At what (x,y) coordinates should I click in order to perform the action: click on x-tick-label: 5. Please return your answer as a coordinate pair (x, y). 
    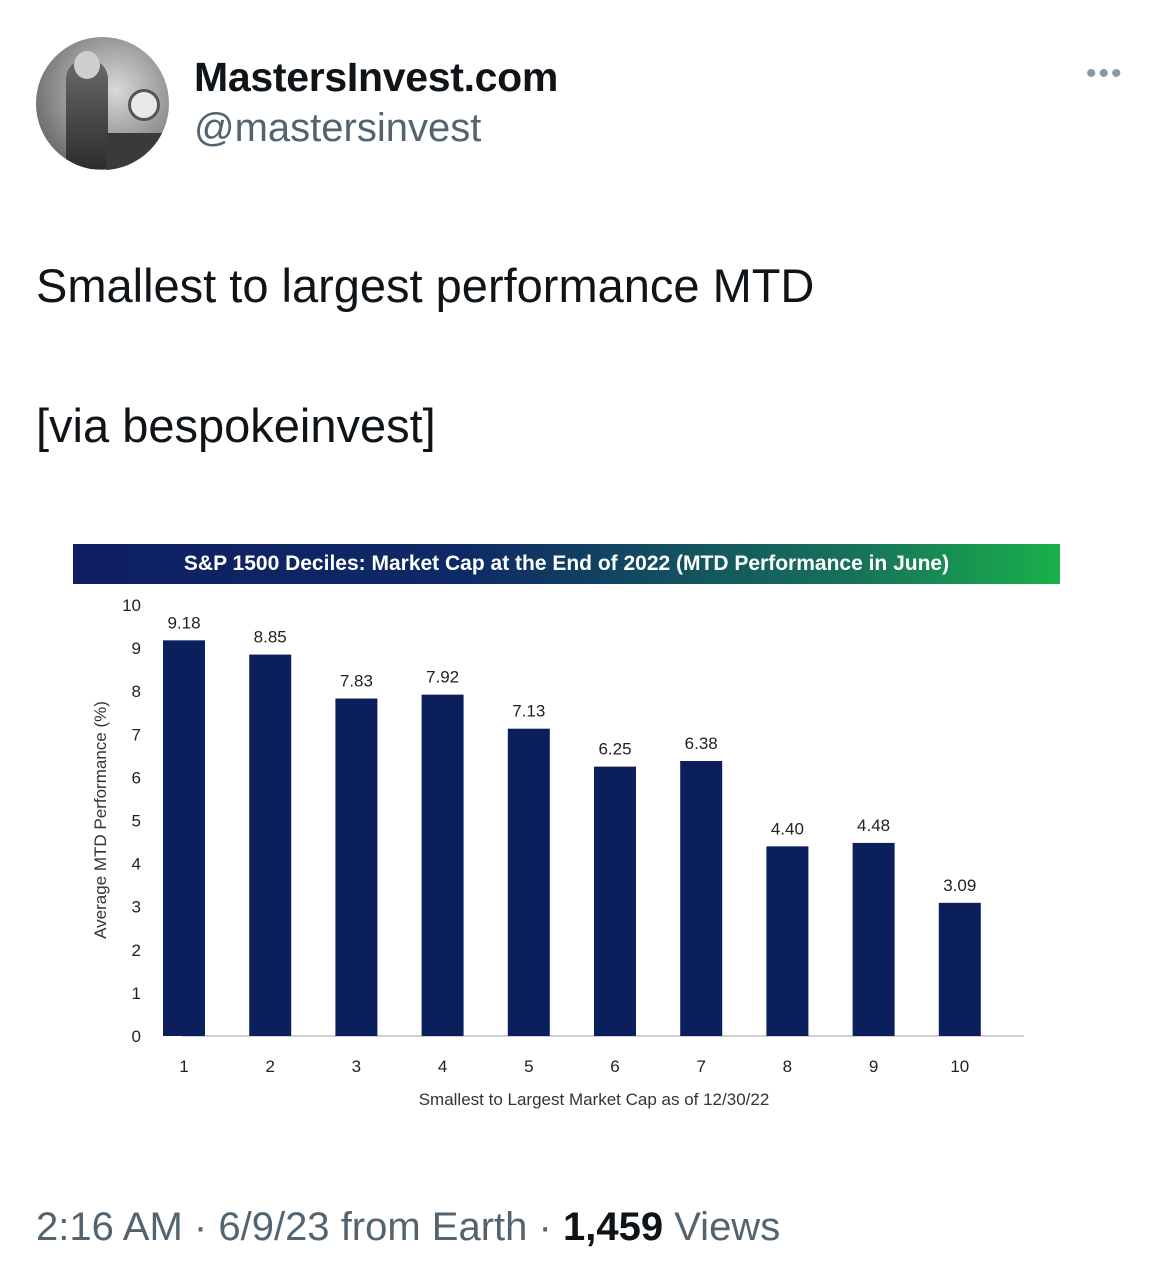
    Looking at the image, I should click on (528, 1066).